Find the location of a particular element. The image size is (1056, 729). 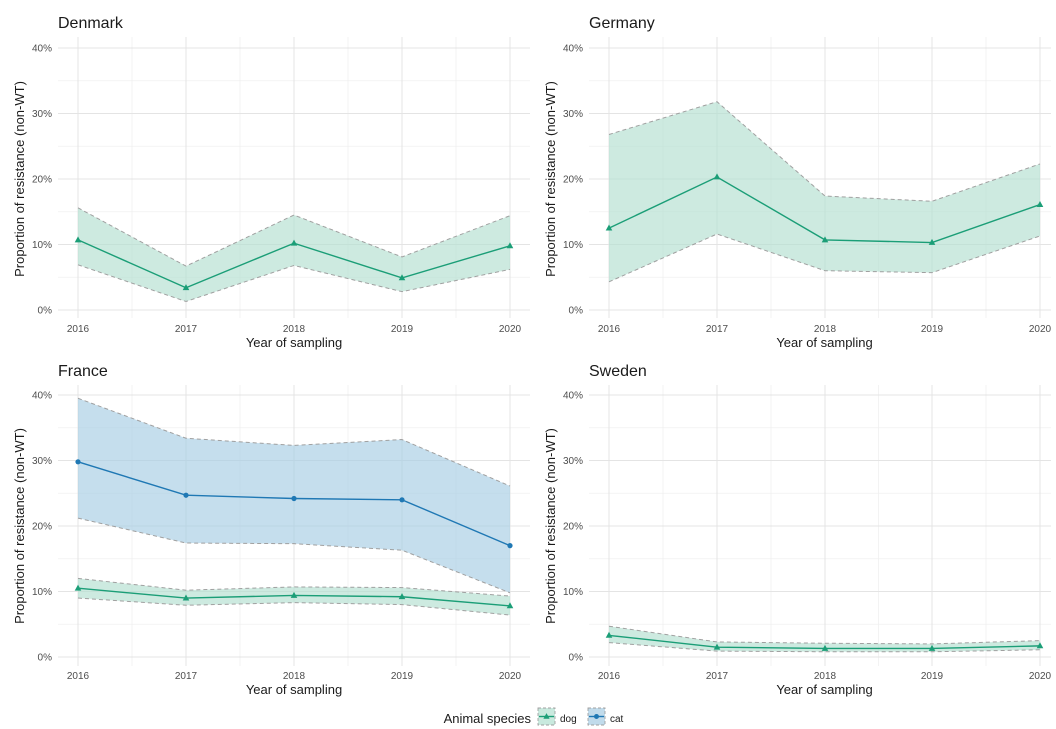

legend-key-cat: cat is located at coordinates (605, 716).